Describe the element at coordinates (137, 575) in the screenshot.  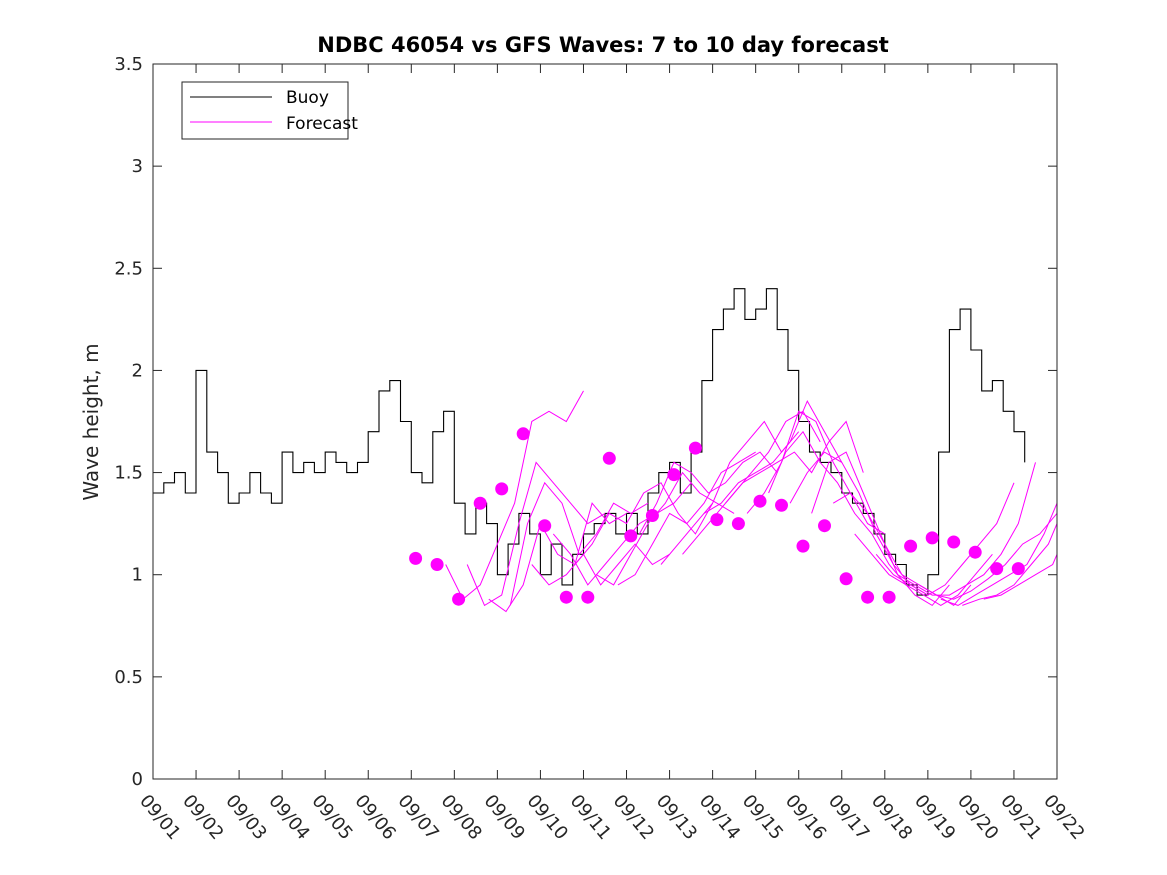
I see `y-tick-label: 1` at that location.